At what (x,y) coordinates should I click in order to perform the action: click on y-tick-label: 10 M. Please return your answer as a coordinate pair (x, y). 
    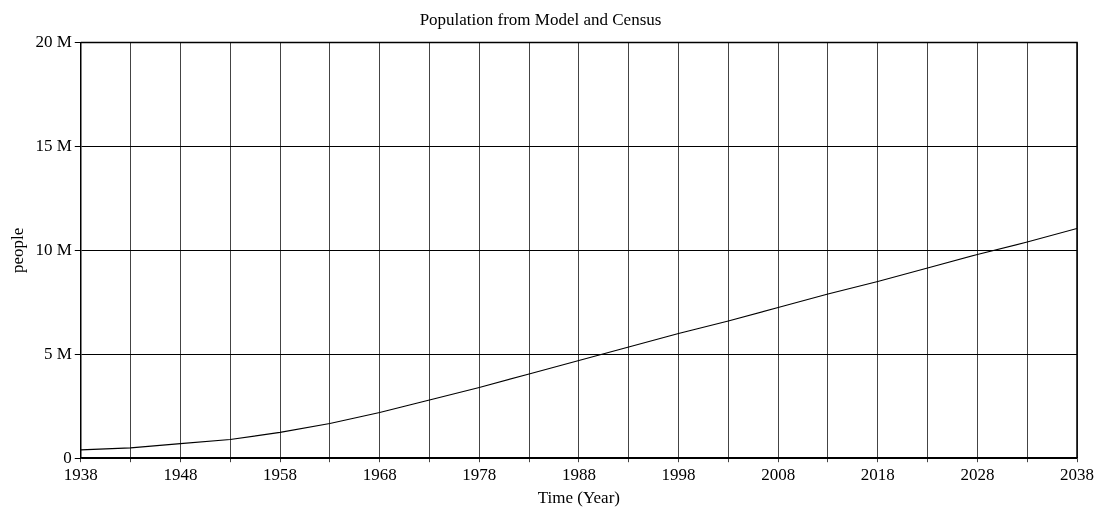
    Looking at the image, I should click on (53, 249).